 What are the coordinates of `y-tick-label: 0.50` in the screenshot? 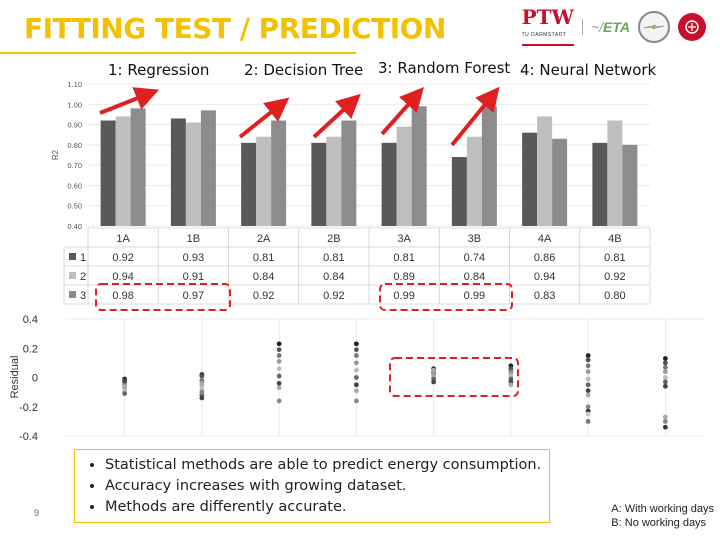 It's located at (74, 206).